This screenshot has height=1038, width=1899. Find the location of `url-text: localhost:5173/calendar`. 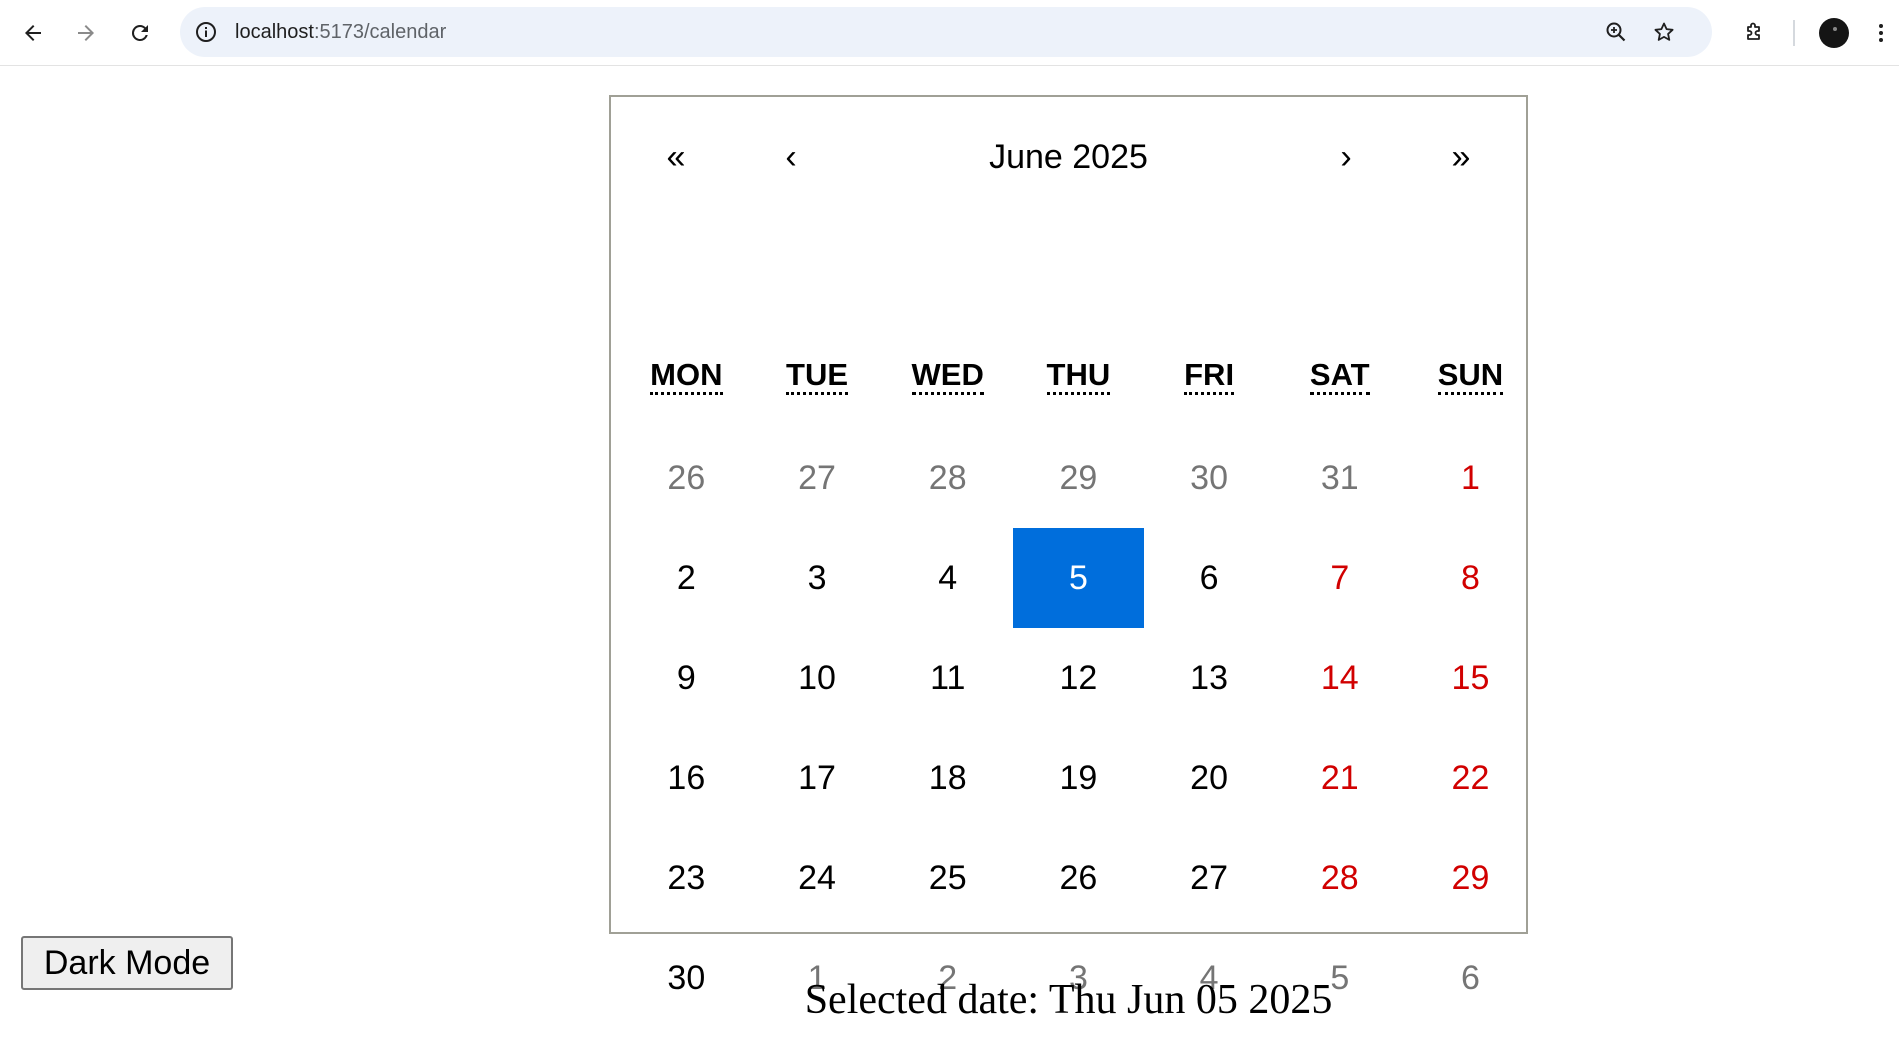

url-text: localhost:5173/calendar is located at coordinates (340, 32).